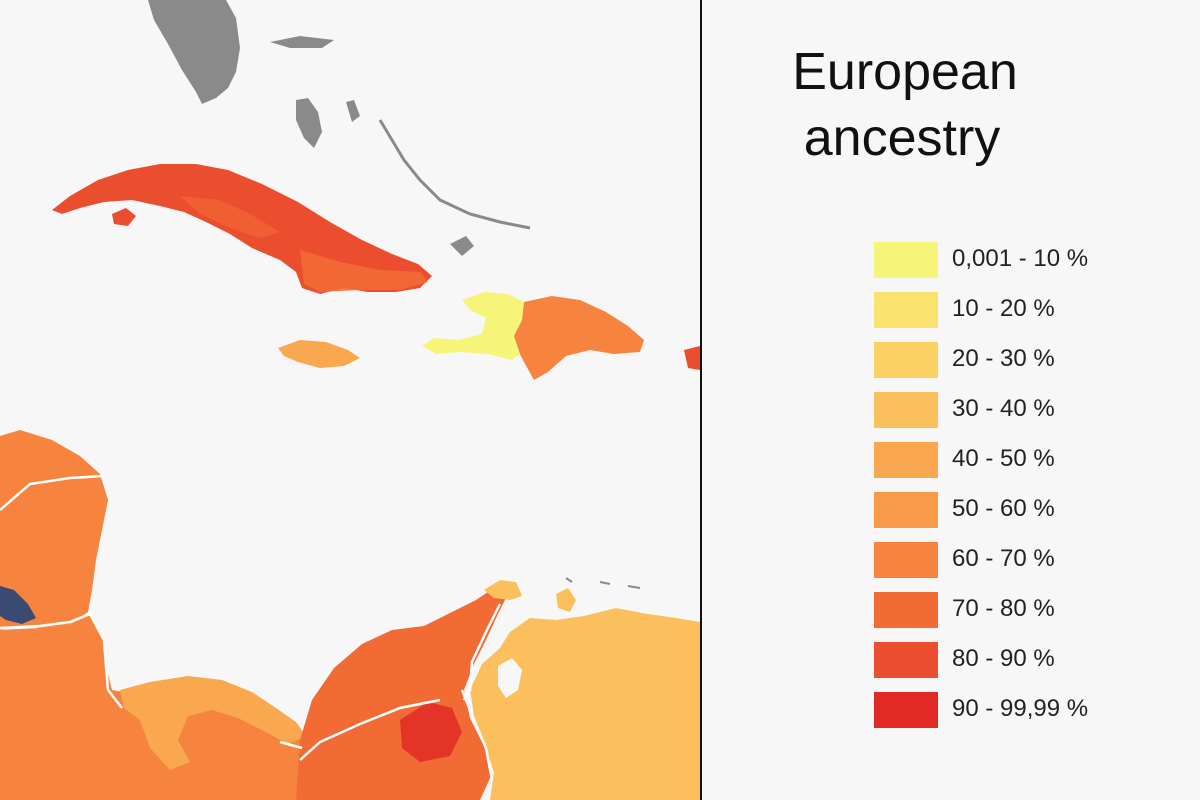 The height and width of the screenshot is (800, 1200). I want to click on region-colombia, so click(403, 694).